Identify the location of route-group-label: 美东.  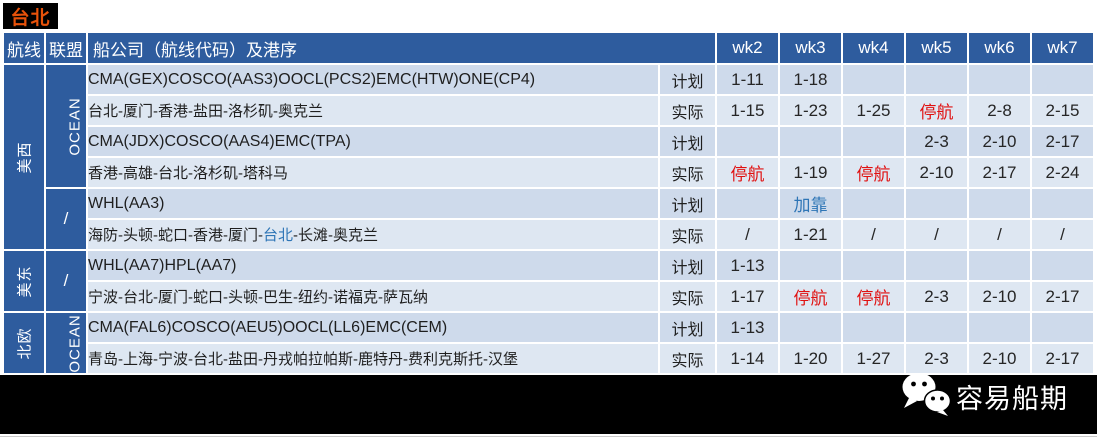
(24, 281).